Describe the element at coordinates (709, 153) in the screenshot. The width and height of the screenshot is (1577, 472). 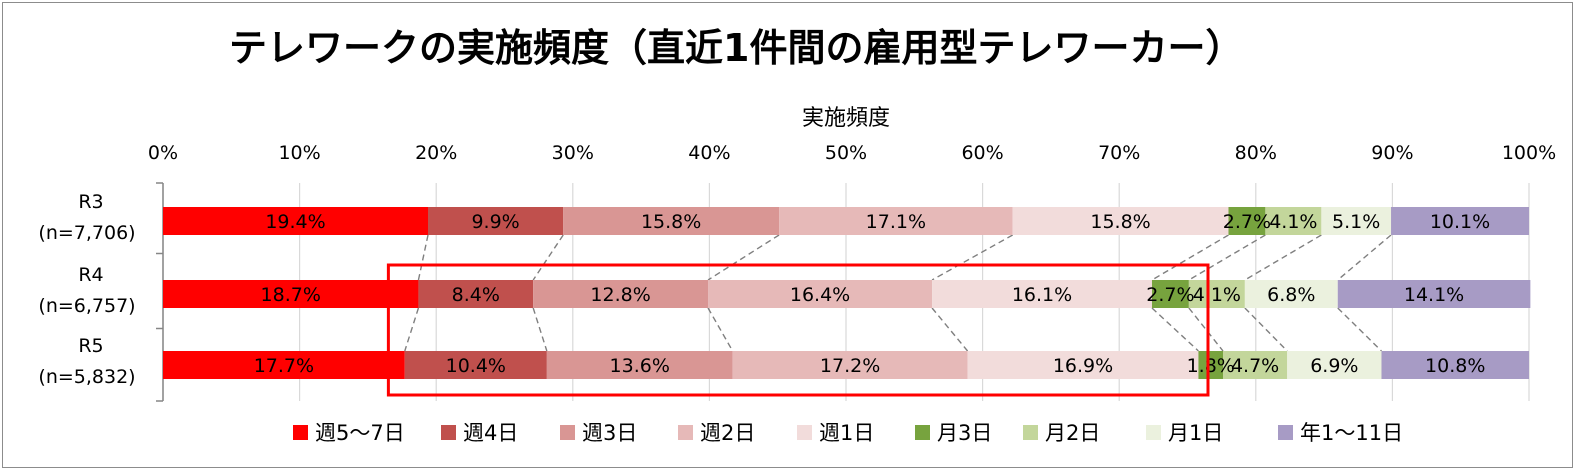
I see `x-tick-label: 40%` at that location.